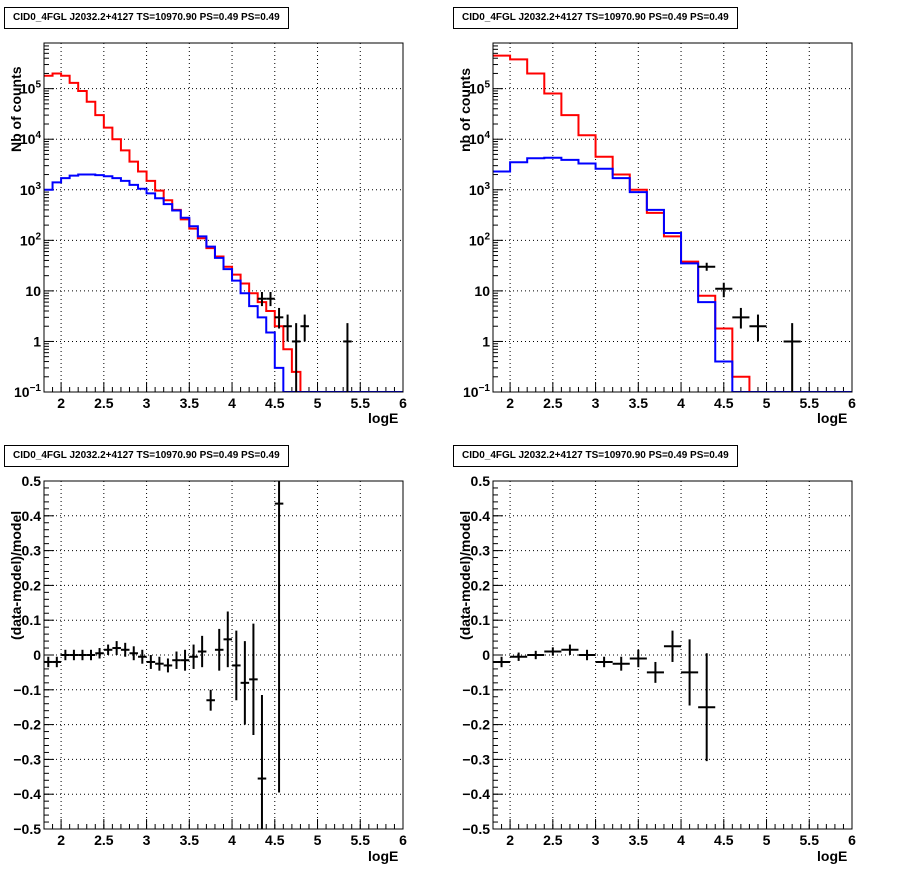  I want to click on panel-2-ylabel: nb of counts, so click(465, 110).